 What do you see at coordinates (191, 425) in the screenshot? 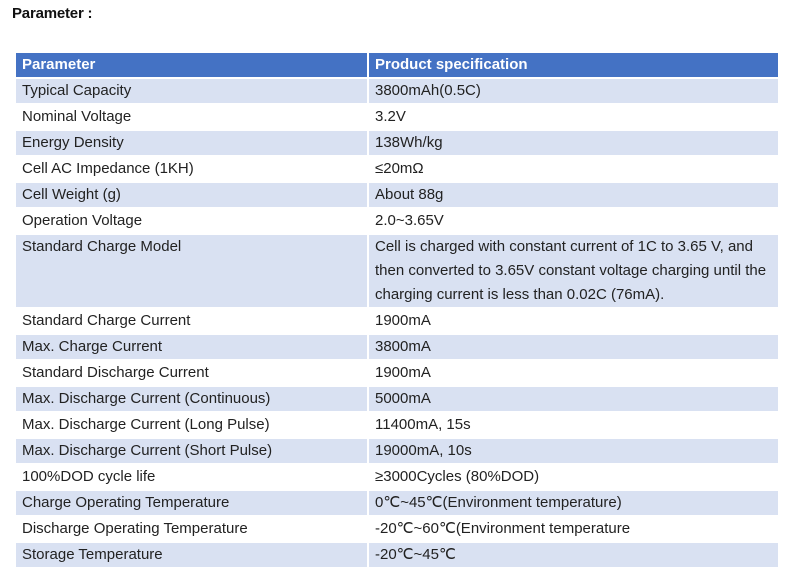
I see `parameter-cell: Max. Discharge Current (Long Pulse)` at bounding box center [191, 425].